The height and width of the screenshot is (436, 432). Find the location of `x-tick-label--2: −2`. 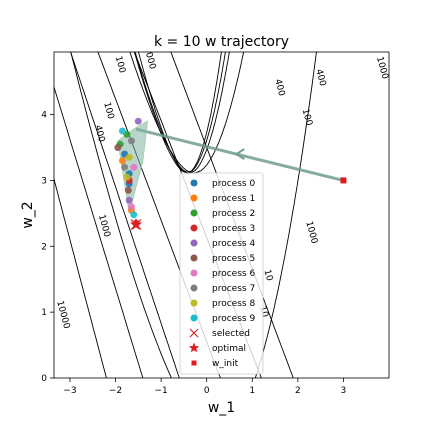

x-tick-label--2: −2 is located at coordinates (115, 391).